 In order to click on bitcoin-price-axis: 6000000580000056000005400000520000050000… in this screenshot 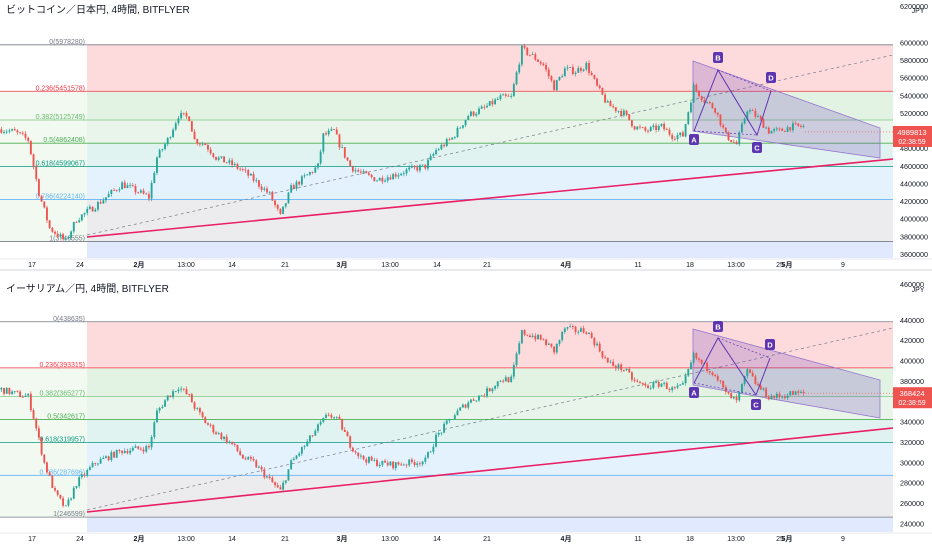, I will do `click(912, 130)`.